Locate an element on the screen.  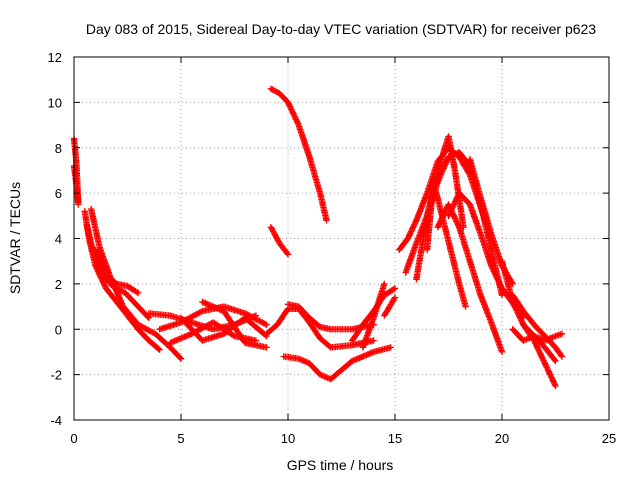
y-tick-label: 6 is located at coordinates (58, 193).